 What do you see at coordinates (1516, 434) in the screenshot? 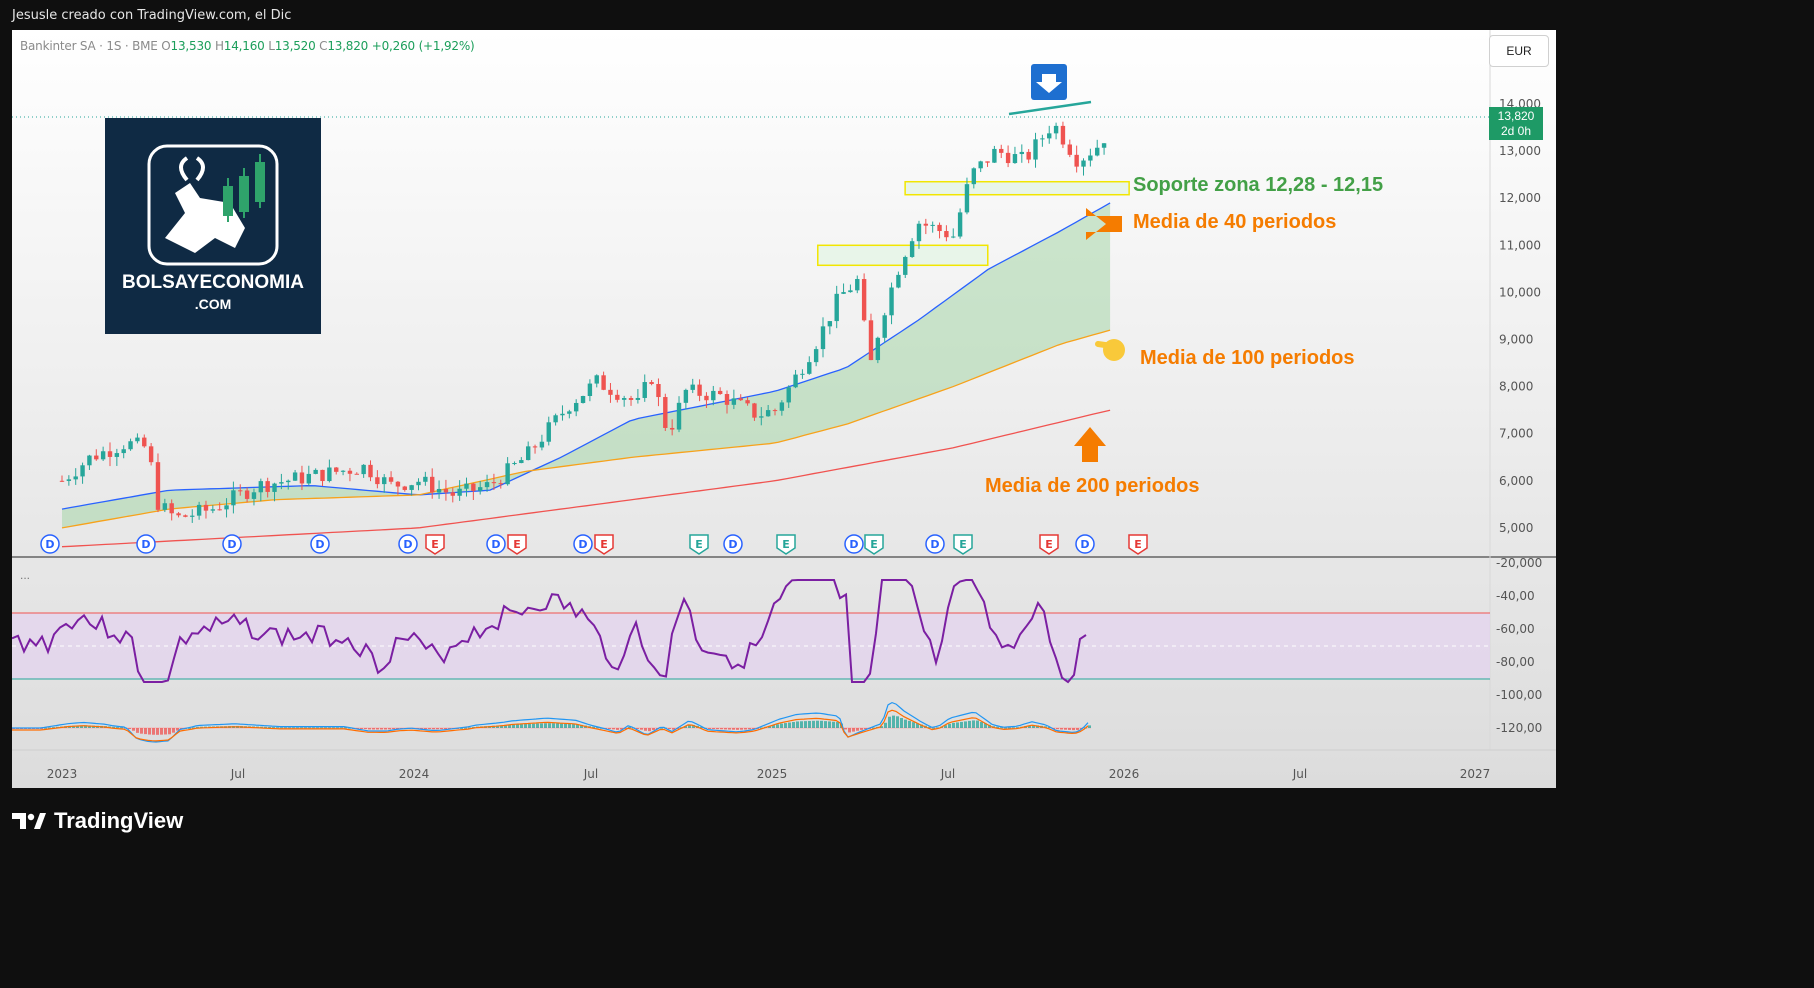
I see `price-axis-label: 7,000` at bounding box center [1516, 434].